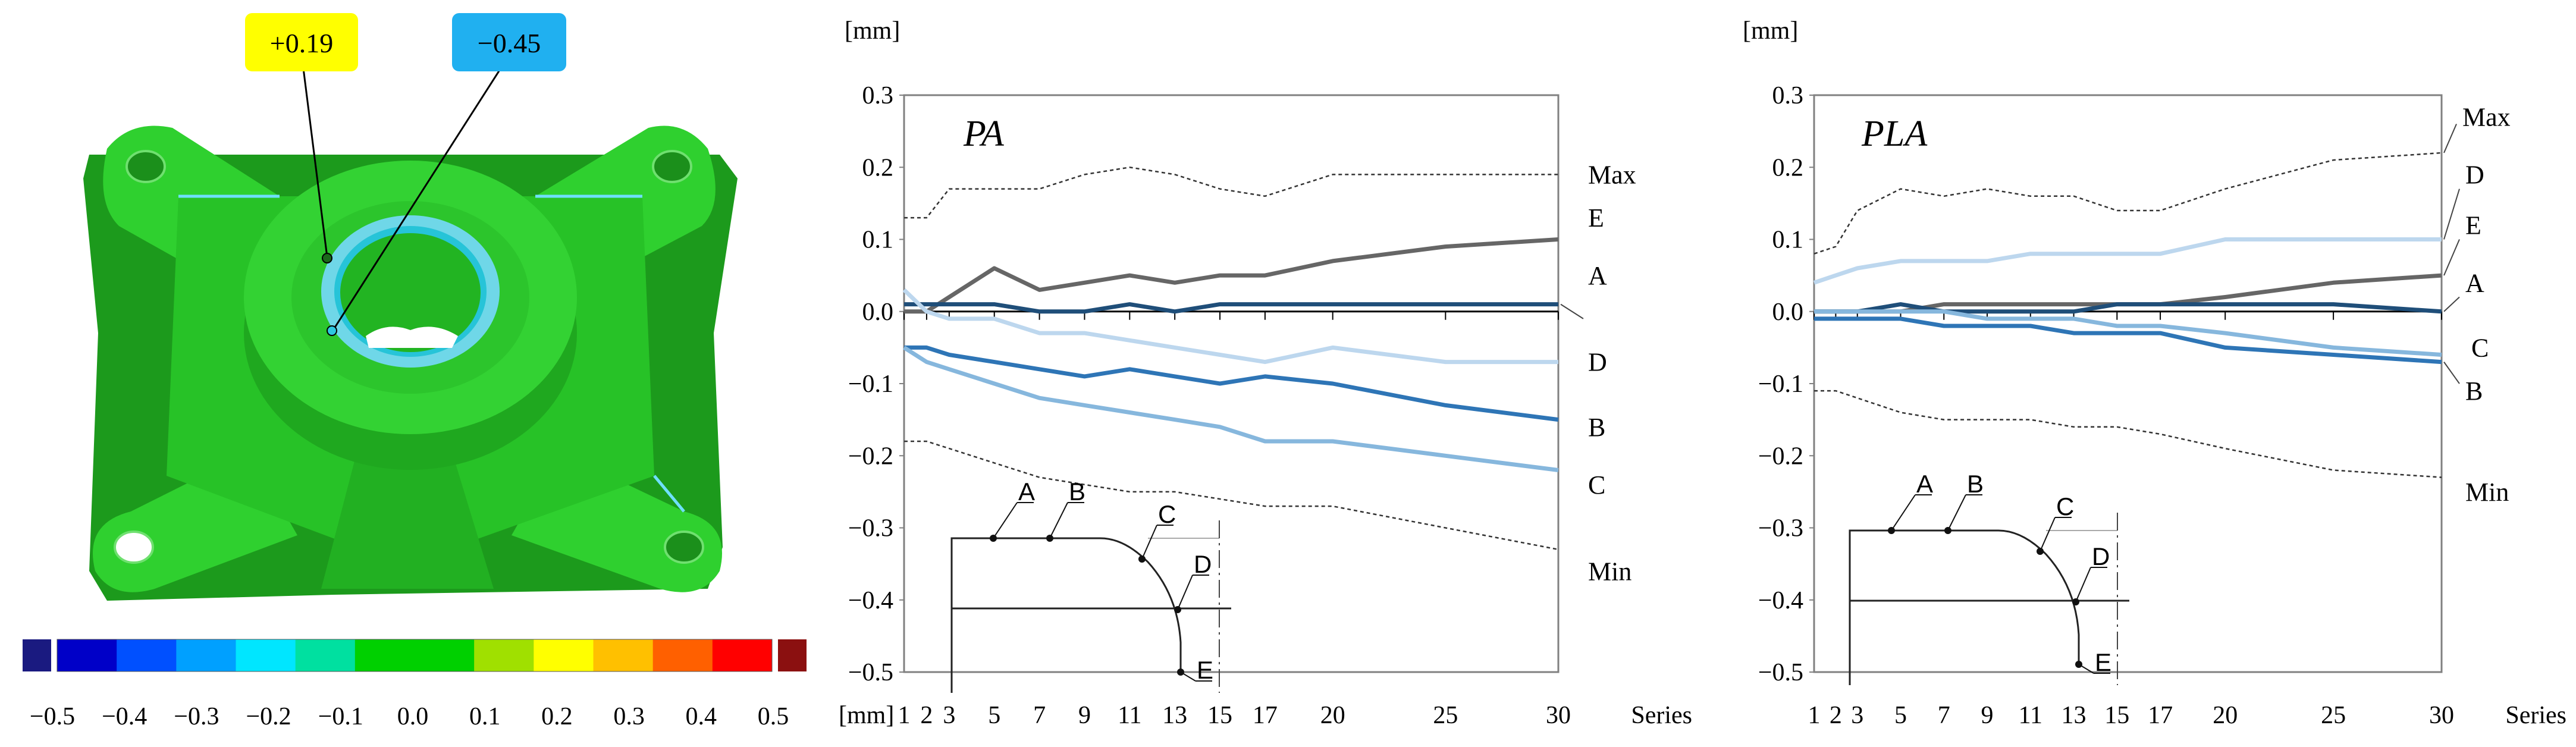  Describe the element at coordinates (2480, 347) in the screenshot. I see `series-label-c: C` at that location.